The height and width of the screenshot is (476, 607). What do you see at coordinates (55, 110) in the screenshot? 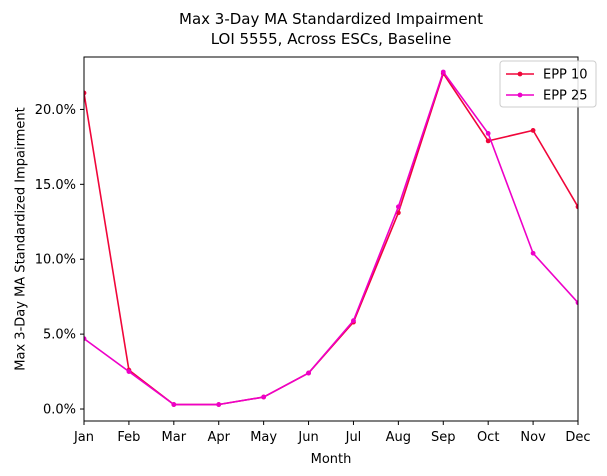
I see `y-tick-label: 20.0%` at bounding box center [55, 110].